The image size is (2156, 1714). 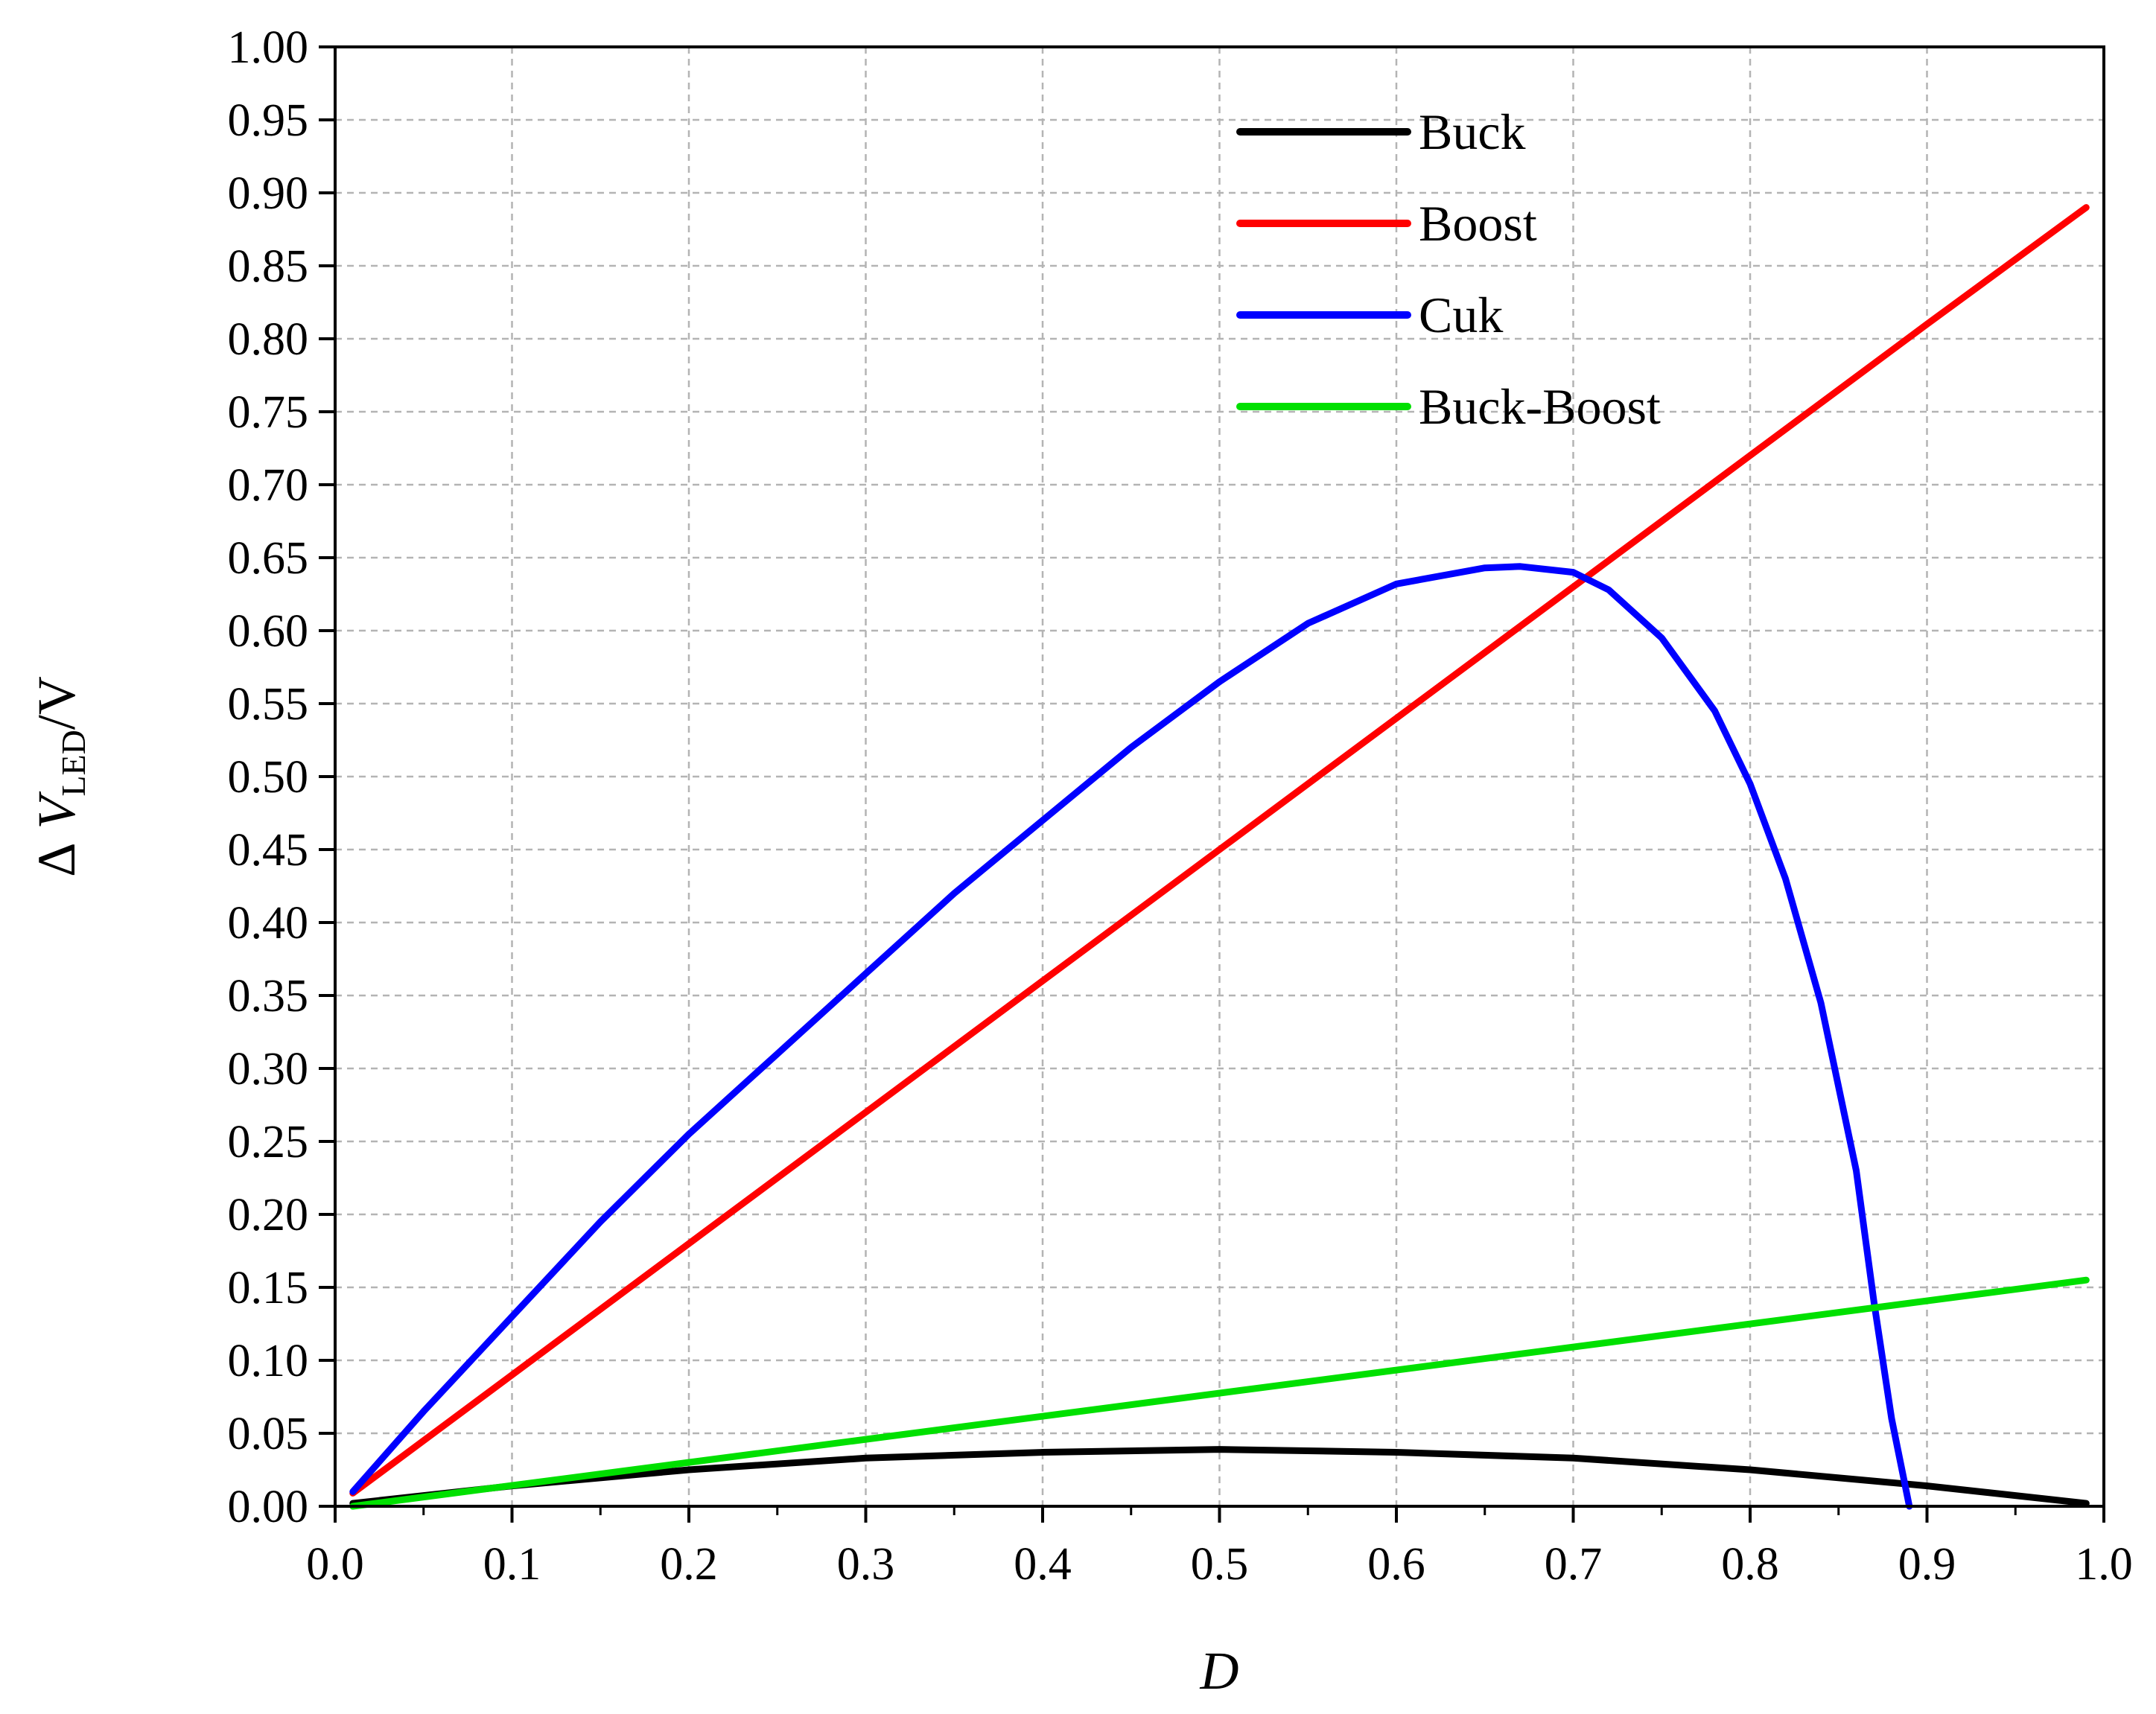 I want to click on y-axis-title-delta: Δ, so click(x=57, y=860).